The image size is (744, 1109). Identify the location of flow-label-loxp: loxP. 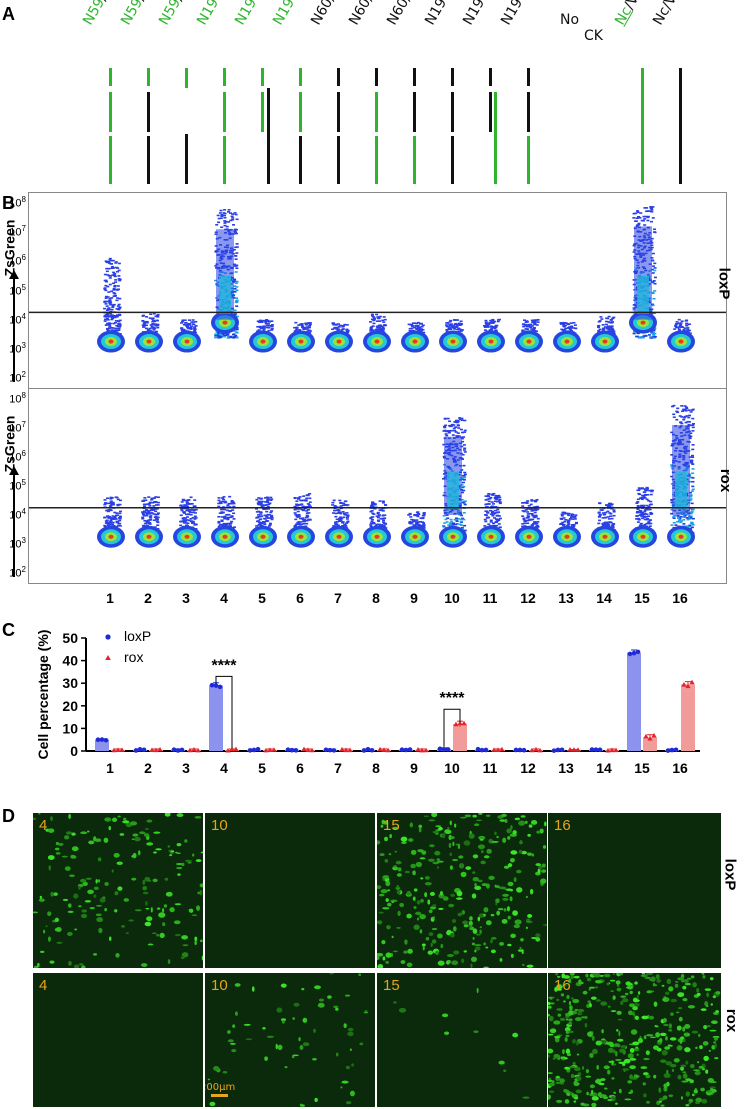
(724, 283).